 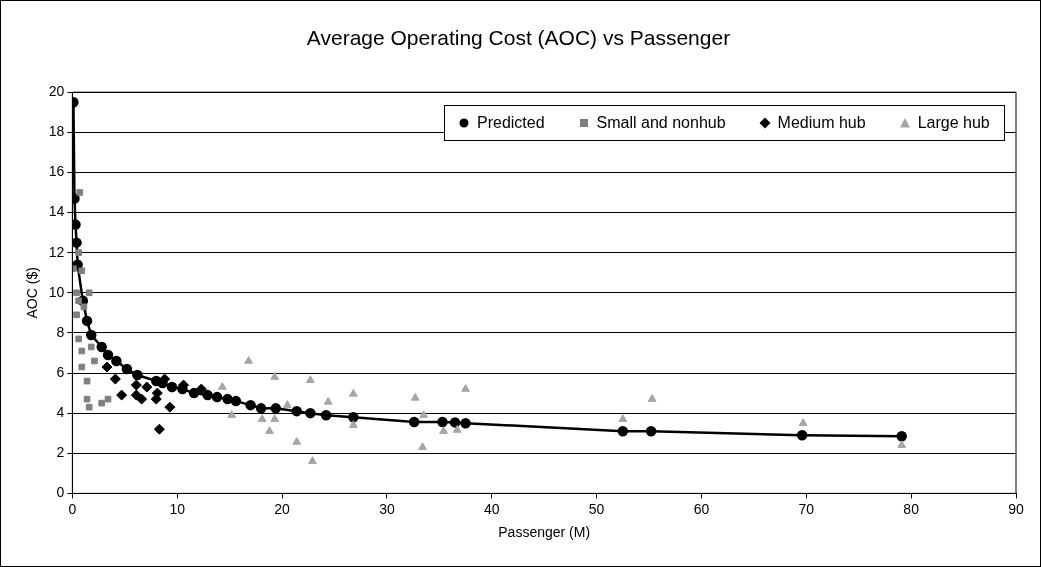 What do you see at coordinates (544, 532) in the screenshot?
I see `x-axis-title: Passenger (M)` at bounding box center [544, 532].